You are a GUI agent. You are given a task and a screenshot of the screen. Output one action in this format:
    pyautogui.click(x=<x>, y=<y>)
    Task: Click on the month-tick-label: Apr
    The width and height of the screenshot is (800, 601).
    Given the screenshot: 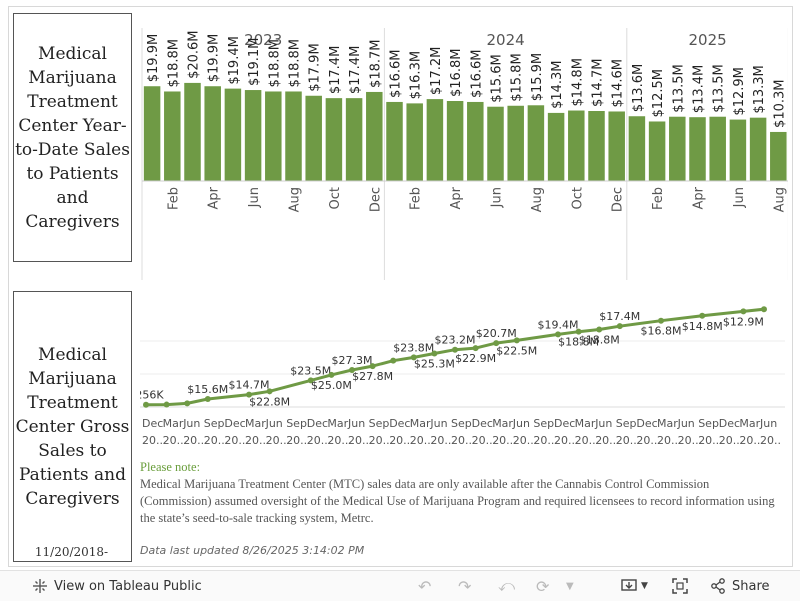 What is the action you would take?
    pyautogui.click(x=214, y=197)
    